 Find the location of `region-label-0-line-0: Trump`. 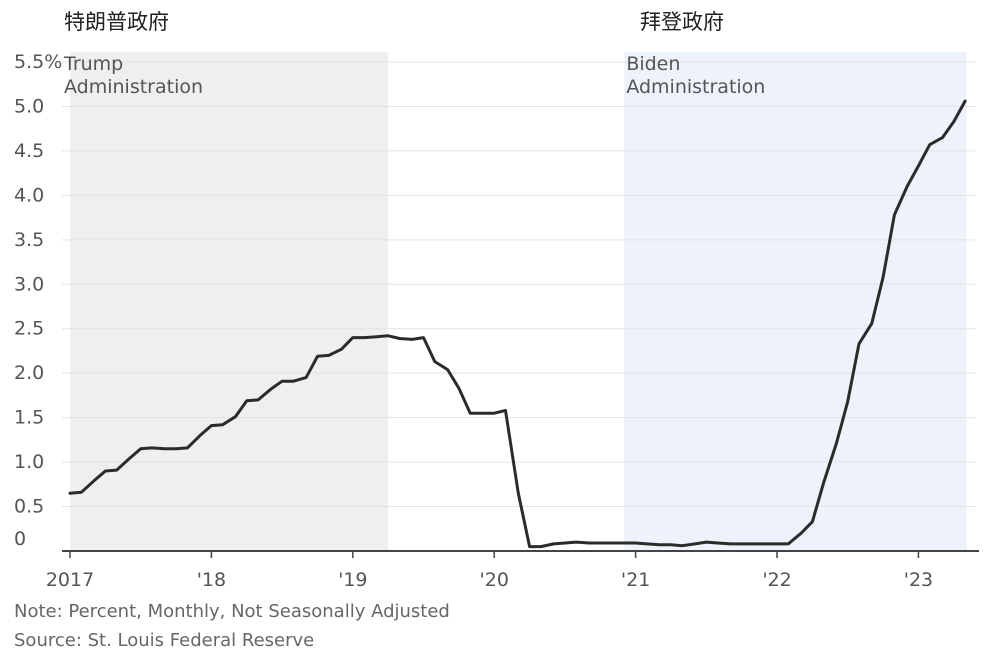

region-label-0-line-0: Trump is located at coordinates (93, 64).